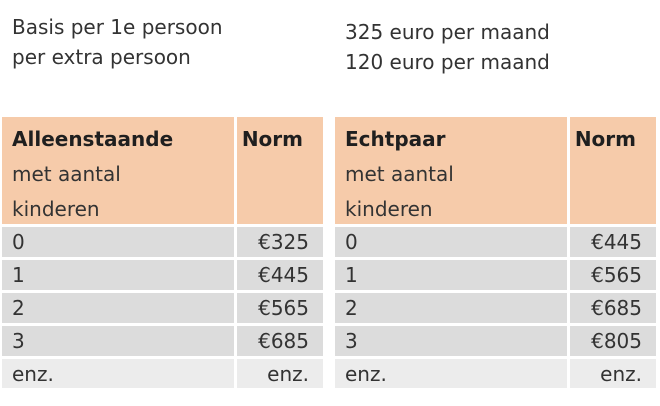 Image resolution: width=660 pixels, height=406 pixels. Describe the element at coordinates (447, 62) in the screenshot. I see `intro-right-line-2: 120 euro per maand` at that location.